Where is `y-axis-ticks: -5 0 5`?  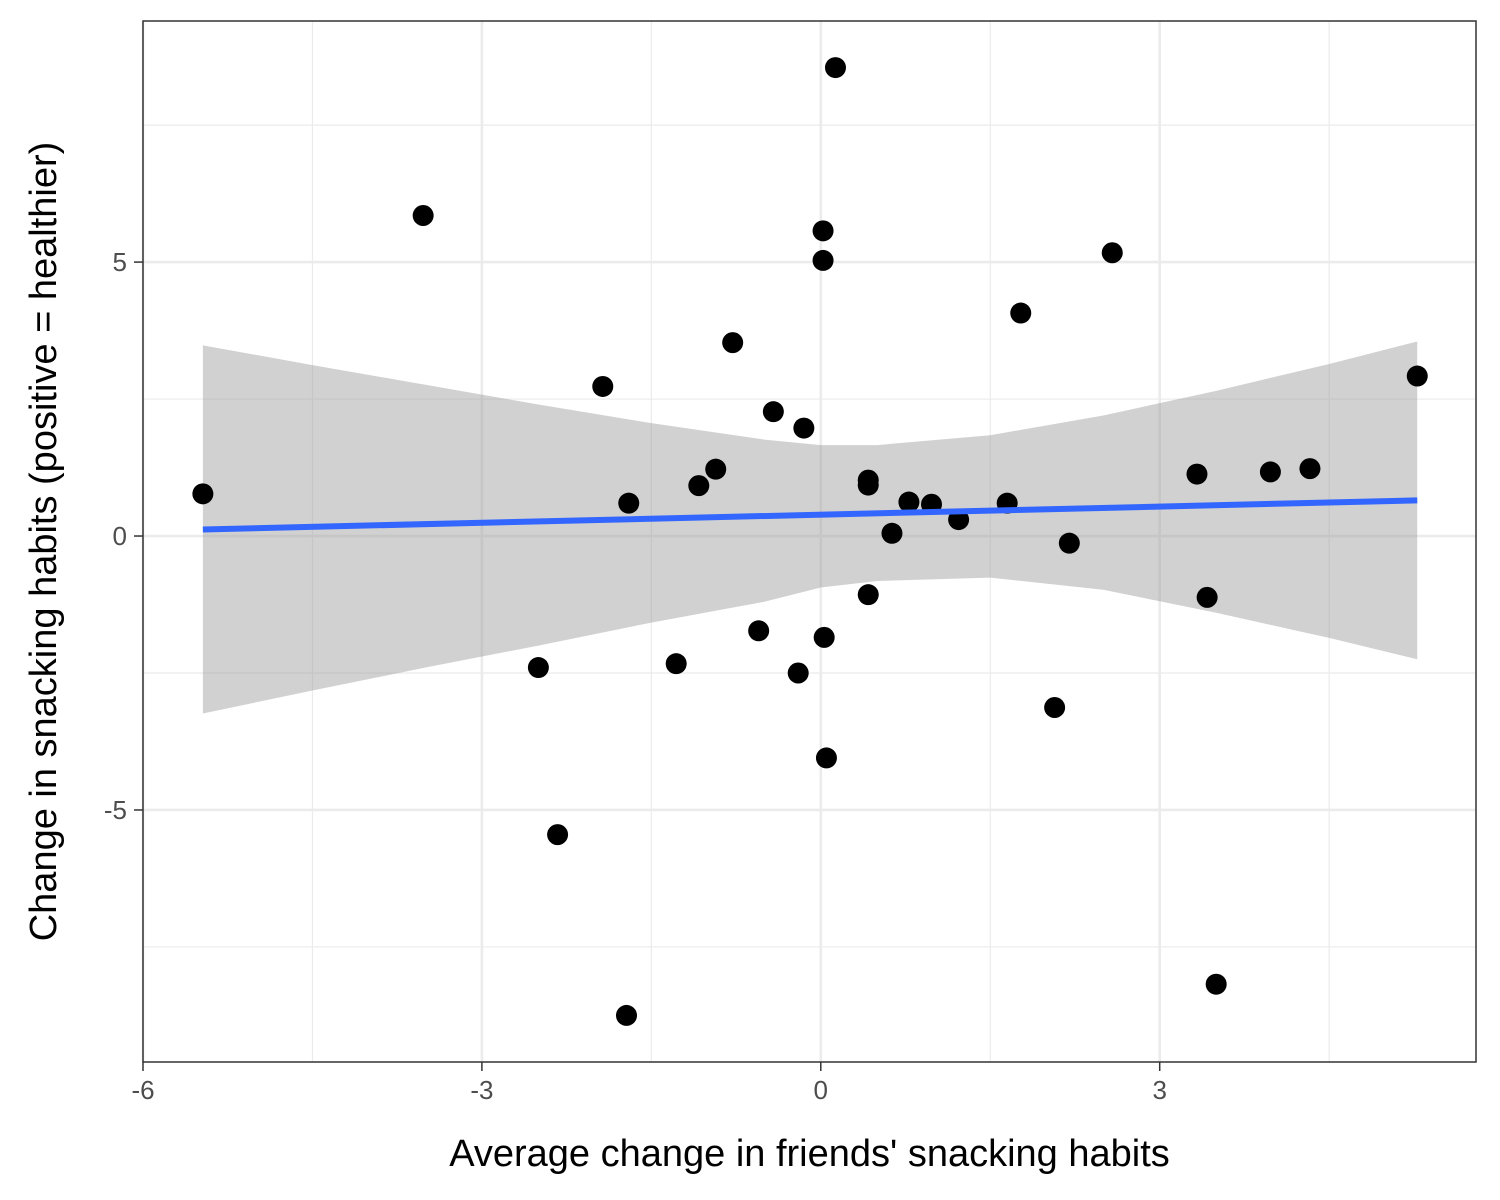 y-axis-ticks: -5 0 5 is located at coordinates (123, 536).